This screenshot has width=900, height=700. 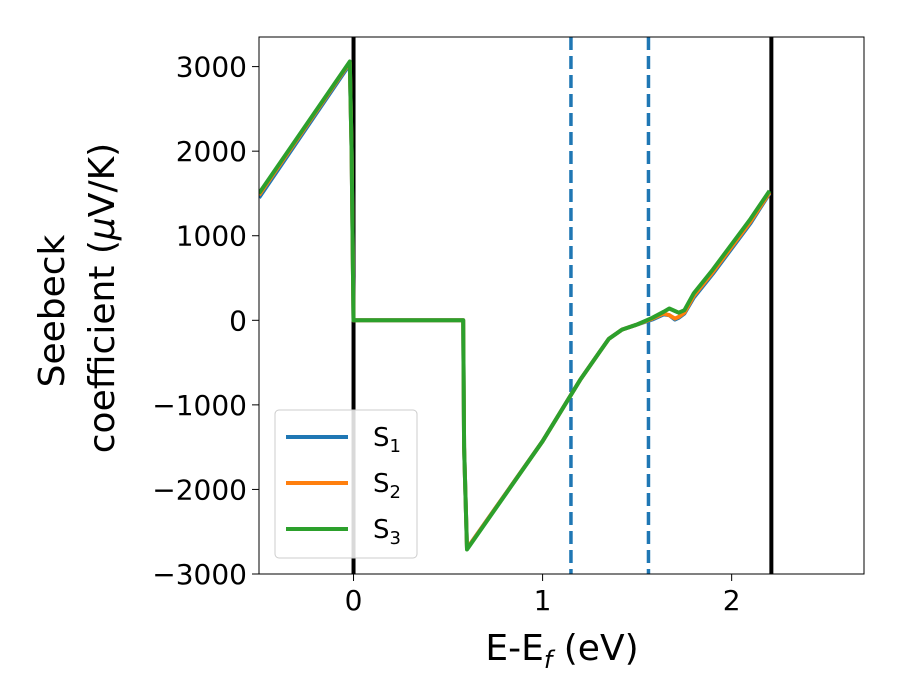 I want to click on legend-label-3: S3, so click(x=387, y=532).